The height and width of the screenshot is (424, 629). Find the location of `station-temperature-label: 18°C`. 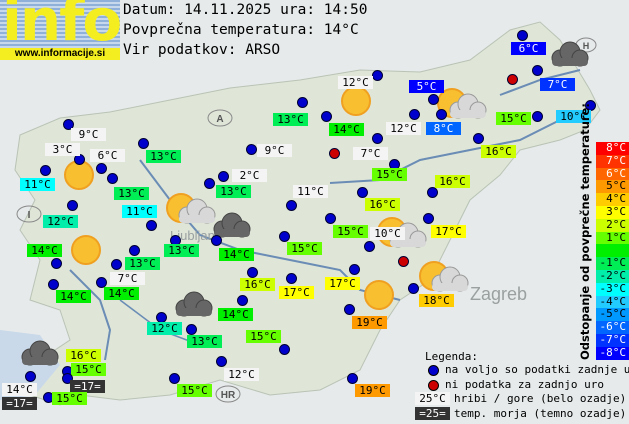

station-temperature-label: 18°C is located at coordinates (436, 300).